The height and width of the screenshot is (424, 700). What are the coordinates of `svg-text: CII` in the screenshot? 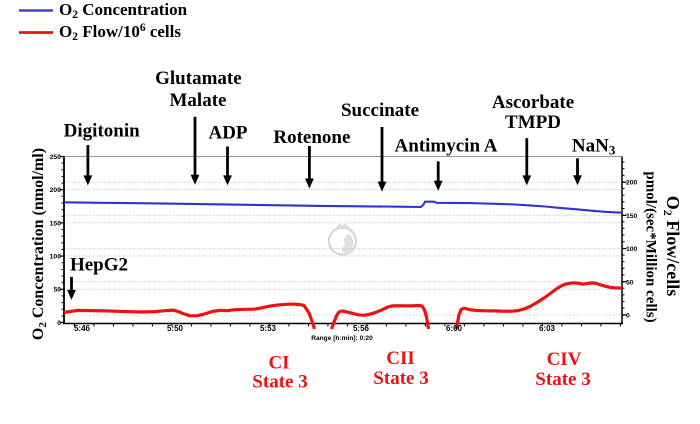 It's located at (400, 358).